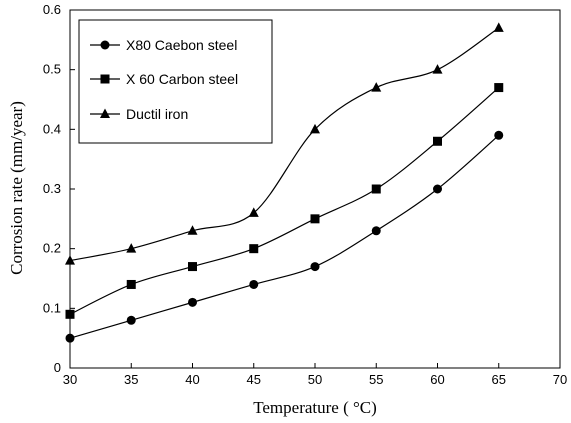  What do you see at coordinates (182, 79) in the screenshot?
I see `legend-label: X 60 Carbon steel` at bounding box center [182, 79].